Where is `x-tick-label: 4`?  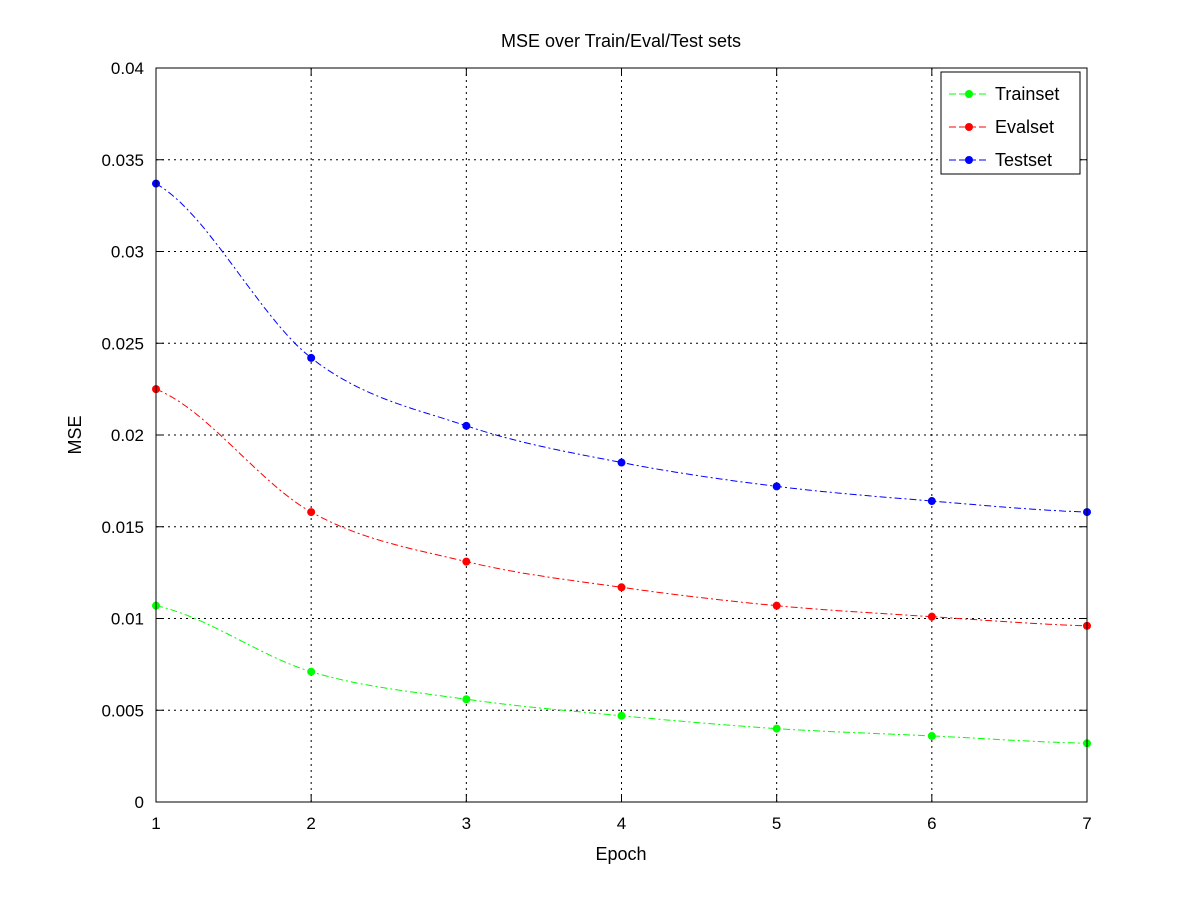
x-tick-label: 4 is located at coordinates (621, 823).